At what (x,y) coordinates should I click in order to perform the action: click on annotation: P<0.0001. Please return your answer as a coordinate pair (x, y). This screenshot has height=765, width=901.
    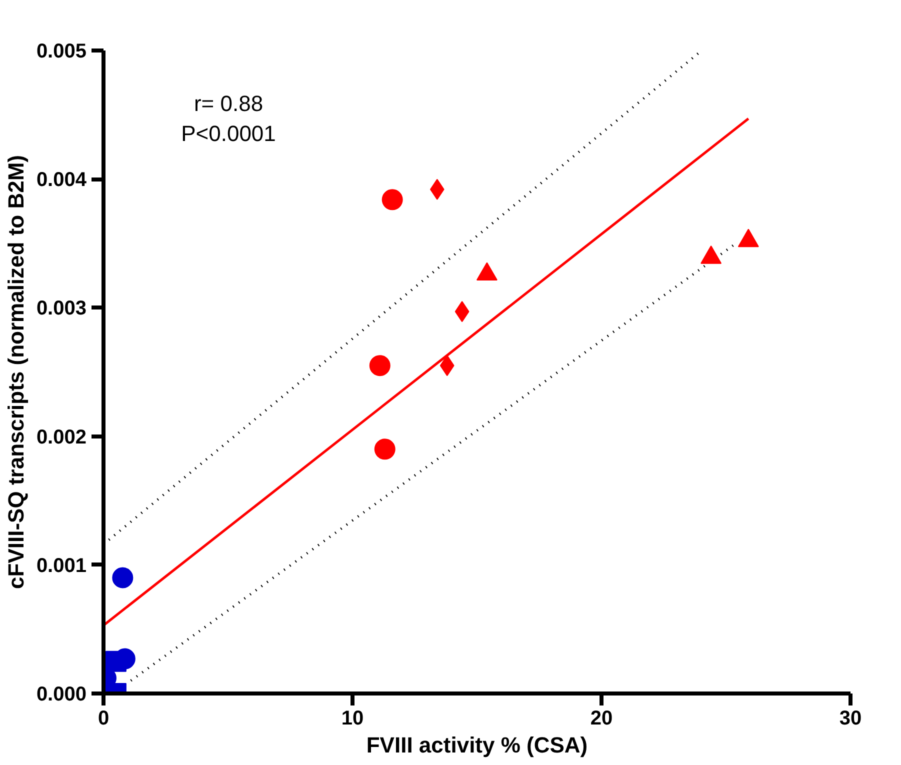
    Looking at the image, I should click on (228, 133).